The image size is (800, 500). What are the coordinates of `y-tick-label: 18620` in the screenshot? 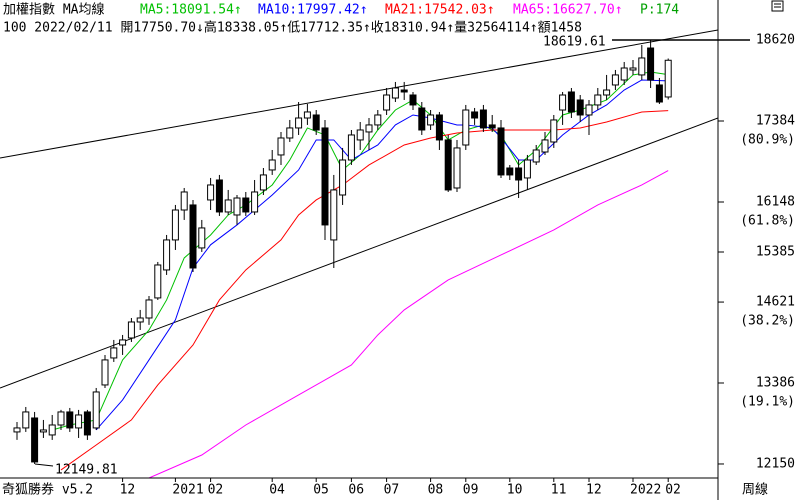 It's located at (775, 40).